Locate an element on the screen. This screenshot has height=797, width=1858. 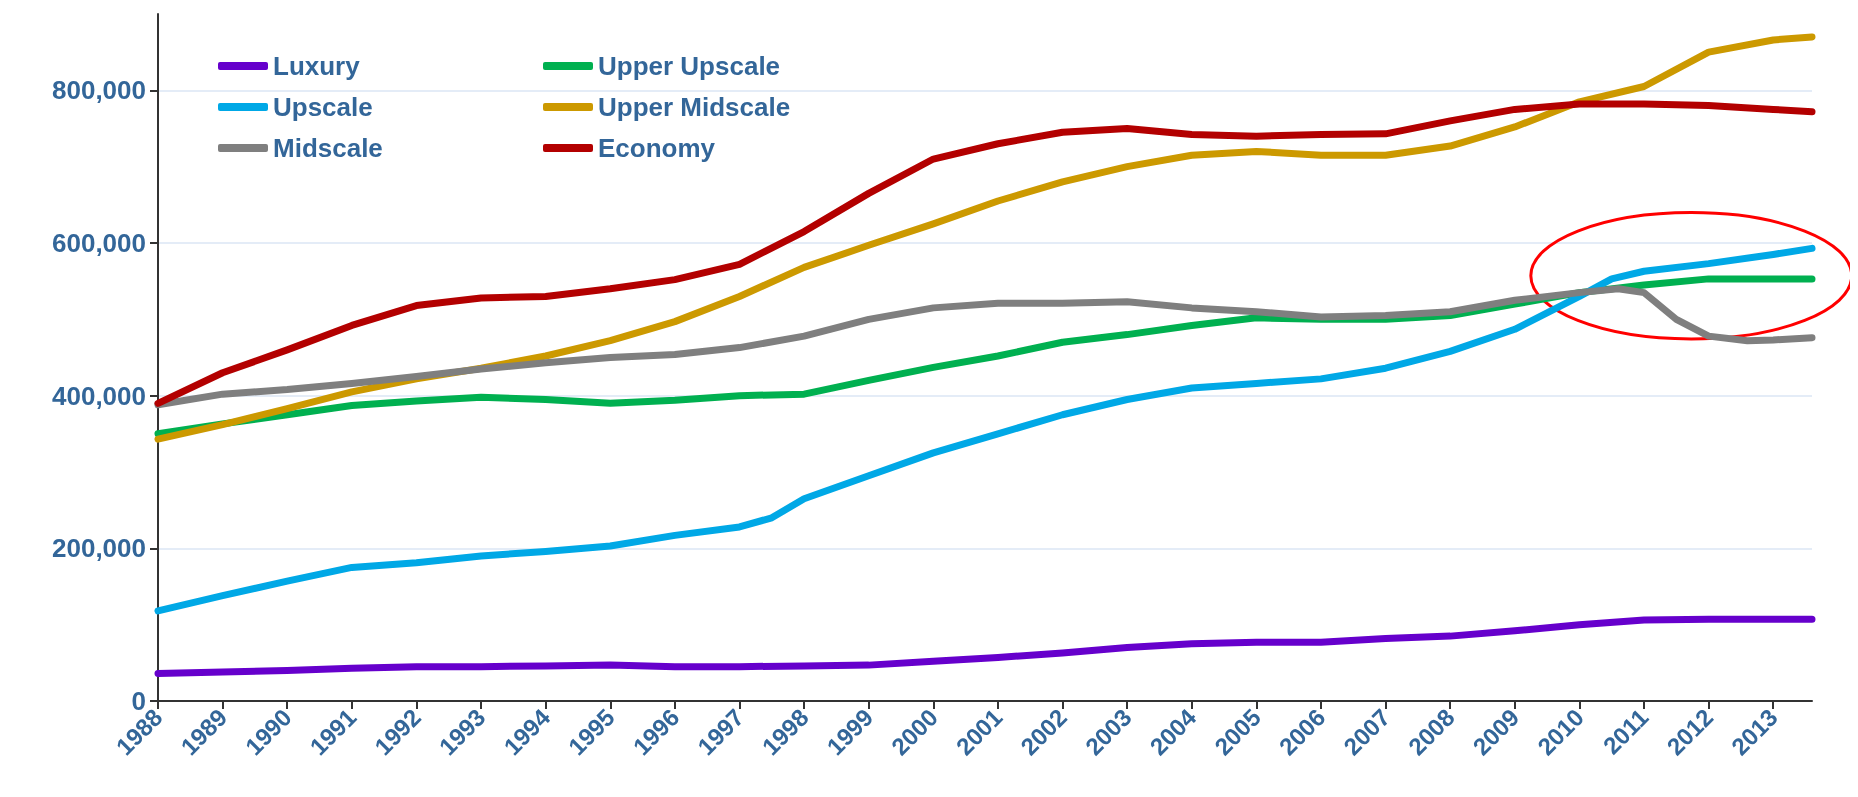
legend-label: Economy is located at coordinates (657, 148).